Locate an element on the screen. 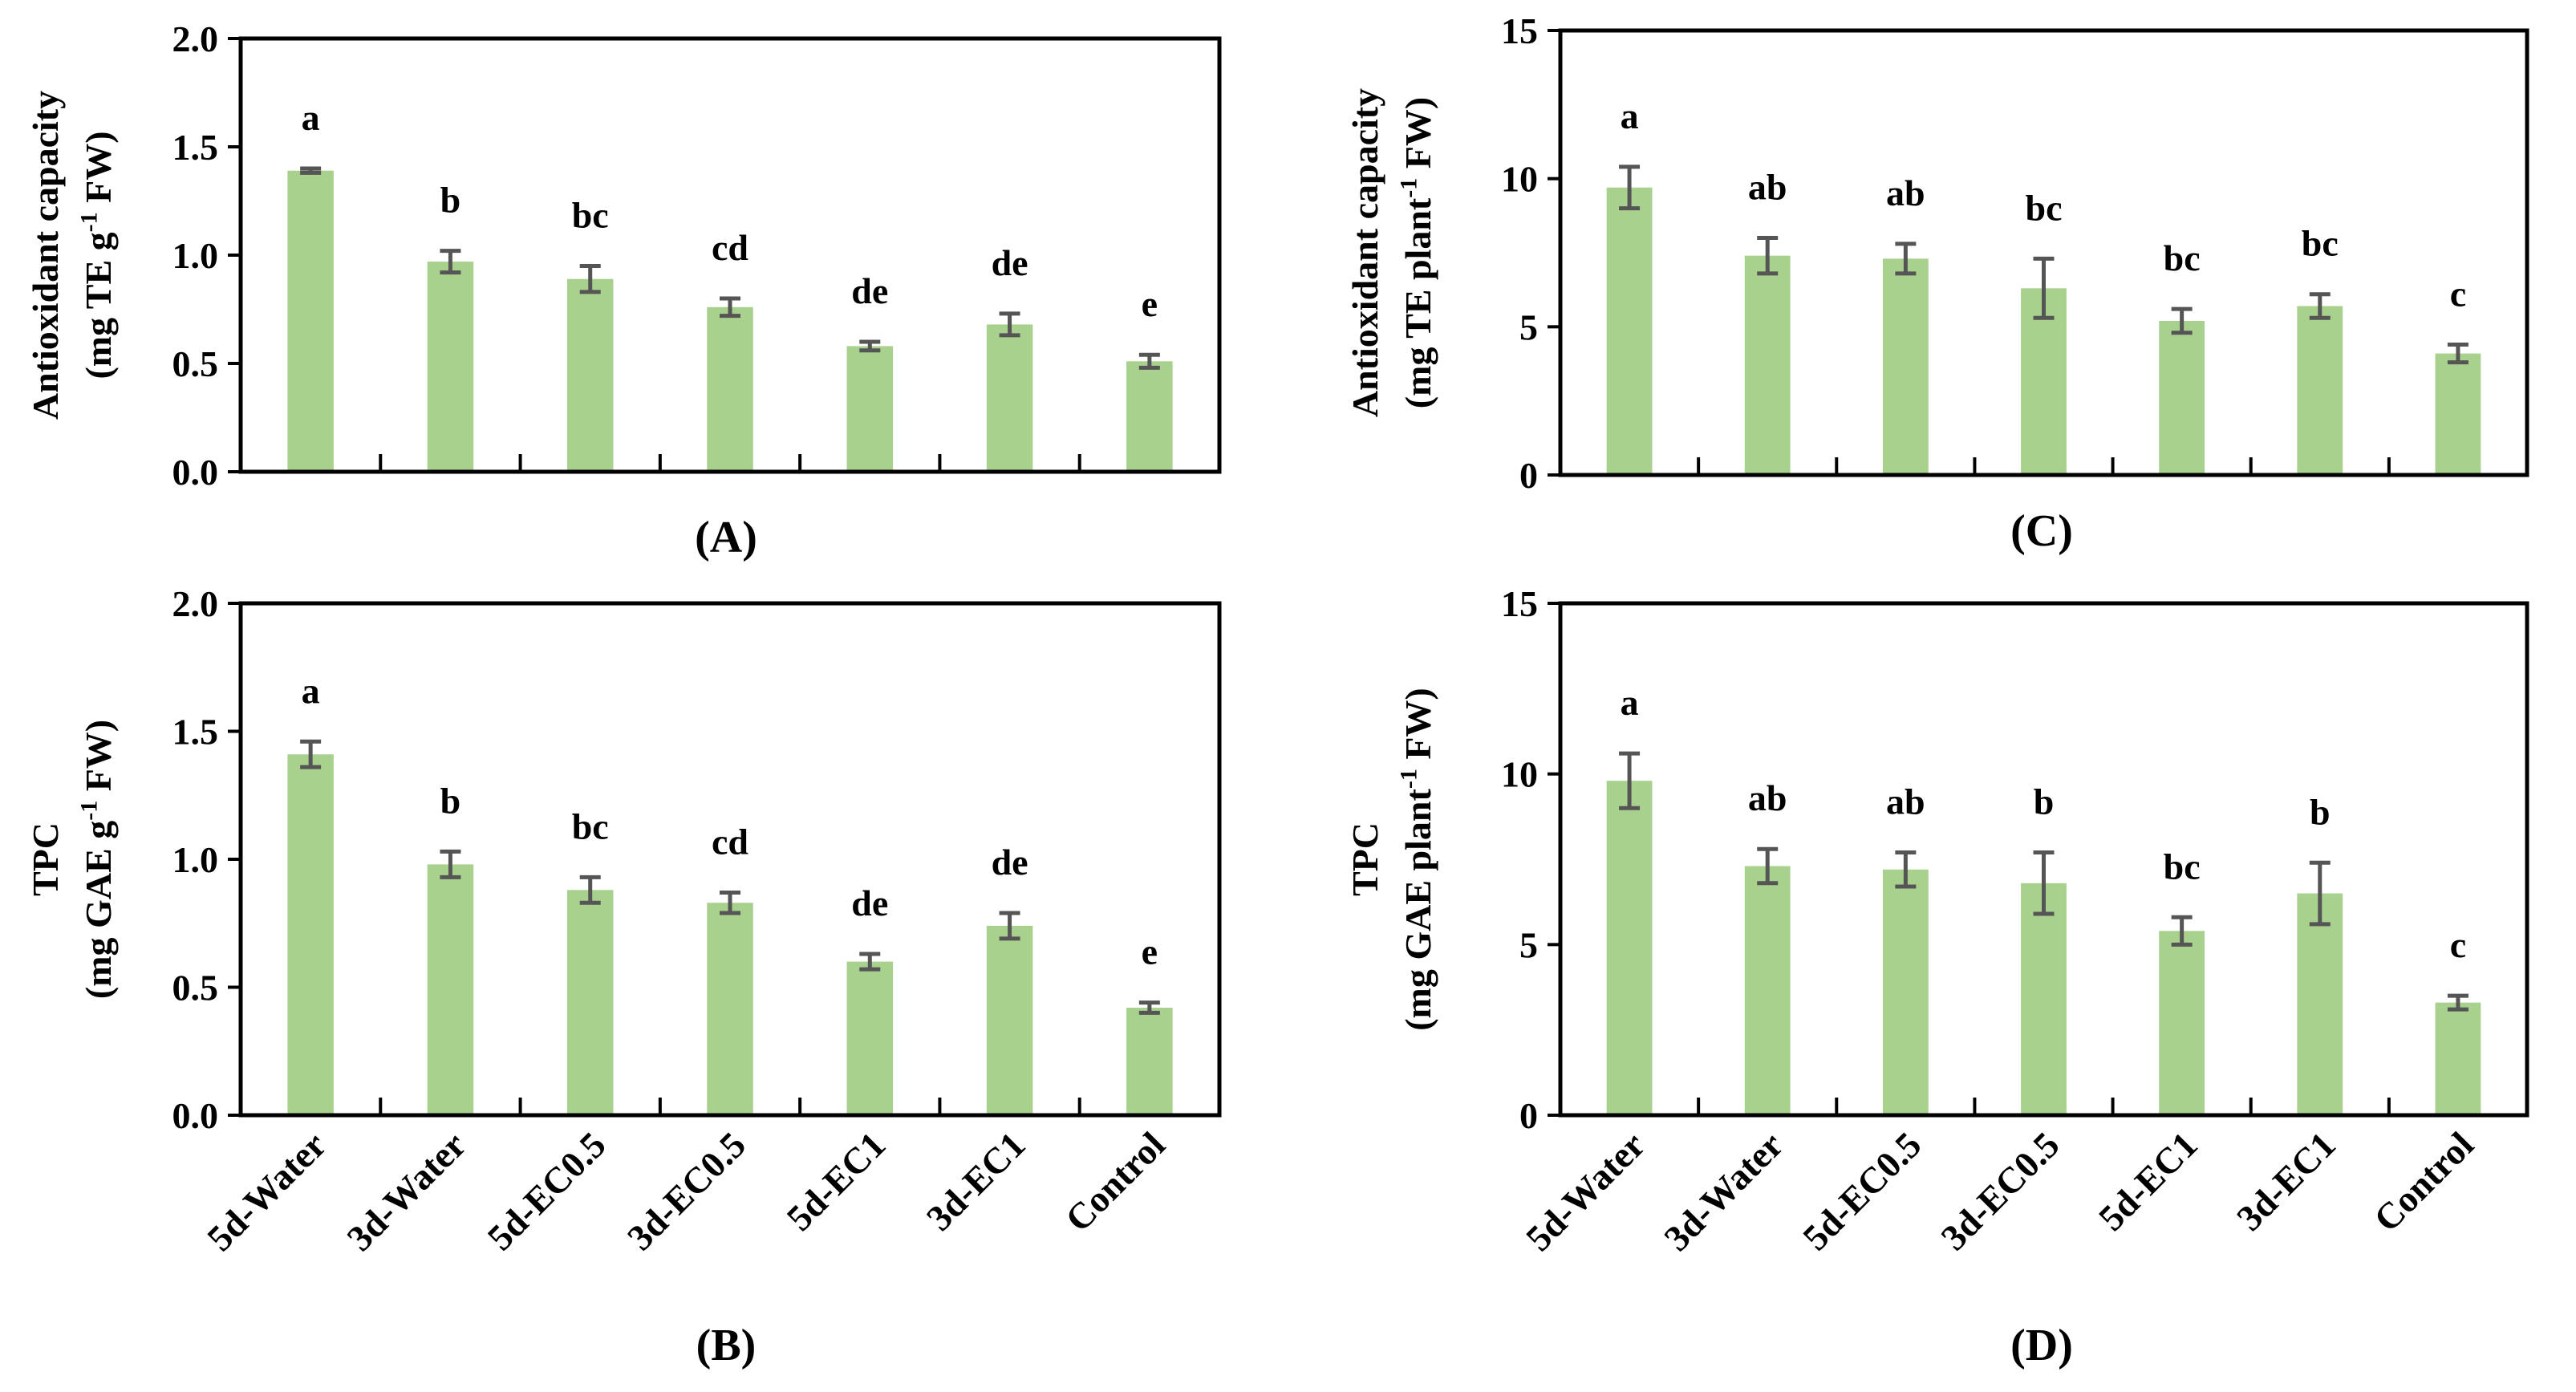 The height and width of the screenshot is (1392, 2576). y-tick-label: 5 is located at coordinates (1528, 944).